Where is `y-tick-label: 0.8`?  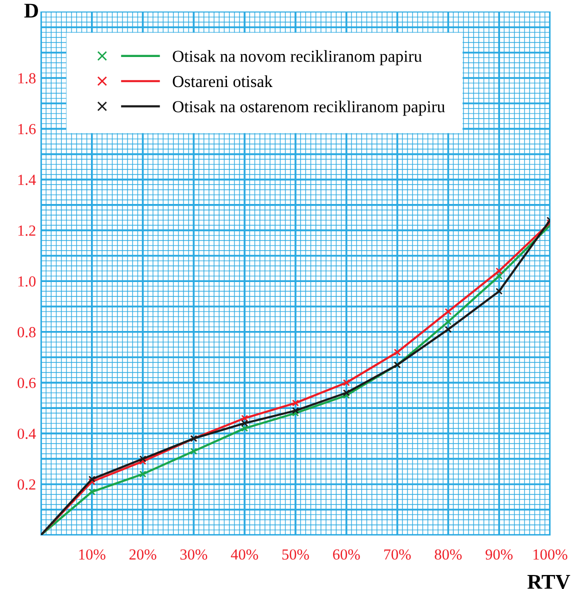 y-tick-label: 0.8 is located at coordinates (27, 332).